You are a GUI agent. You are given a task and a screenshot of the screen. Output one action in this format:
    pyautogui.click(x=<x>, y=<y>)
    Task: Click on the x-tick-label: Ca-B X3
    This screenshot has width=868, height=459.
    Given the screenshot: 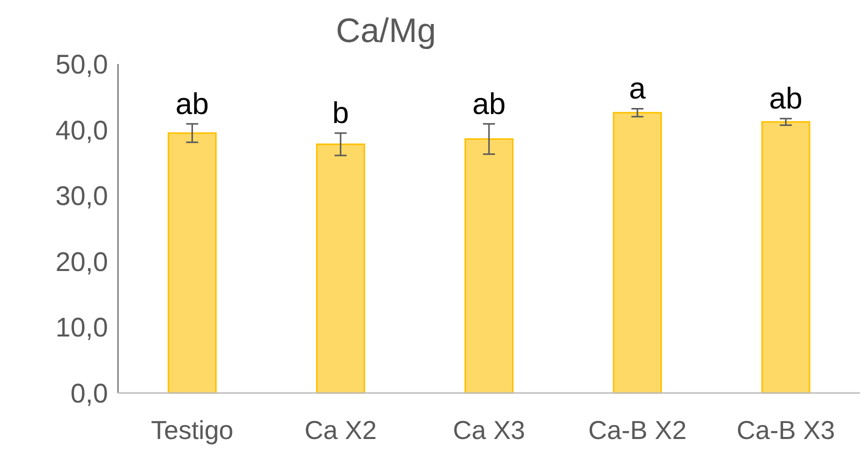 What is the action you would take?
    pyautogui.click(x=785, y=430)
    